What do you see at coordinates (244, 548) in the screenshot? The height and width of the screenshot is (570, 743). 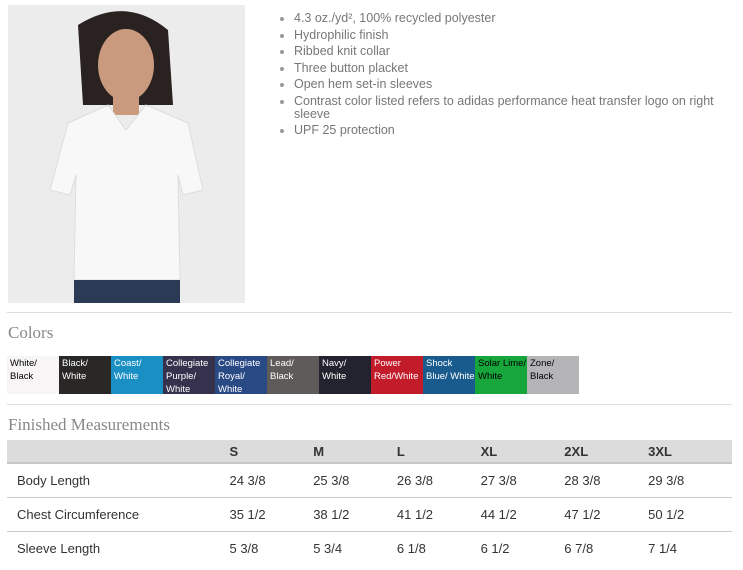 I see `measurement-cell: 5 3/8` at bounding box center [244, 548].